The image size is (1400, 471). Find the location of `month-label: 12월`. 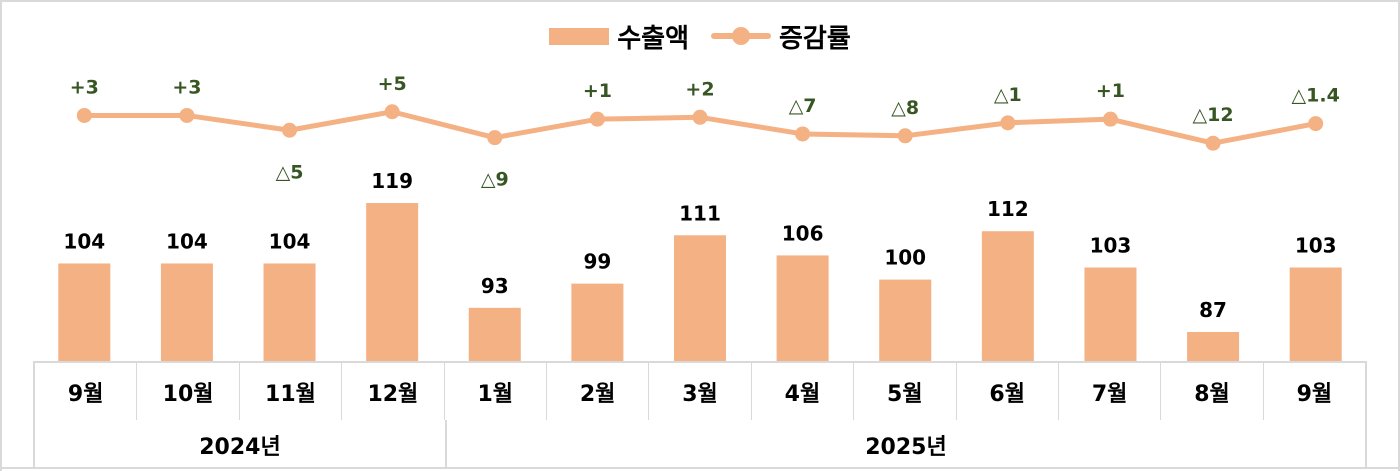

month-label: 12월 is located at coordinates (393, 391).